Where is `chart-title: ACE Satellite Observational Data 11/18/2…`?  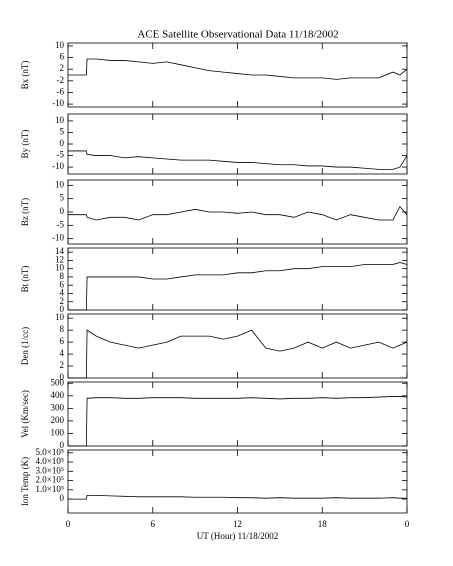 chart-title: ACE Satellite Observational Data 11/18/2… is located at coordinates (237, 35).